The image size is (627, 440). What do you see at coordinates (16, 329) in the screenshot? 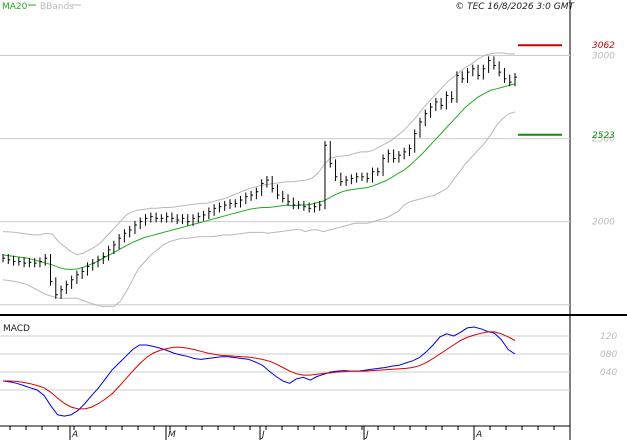
I see `macd-panel-title: MACD` at bounding box center [16, 329].